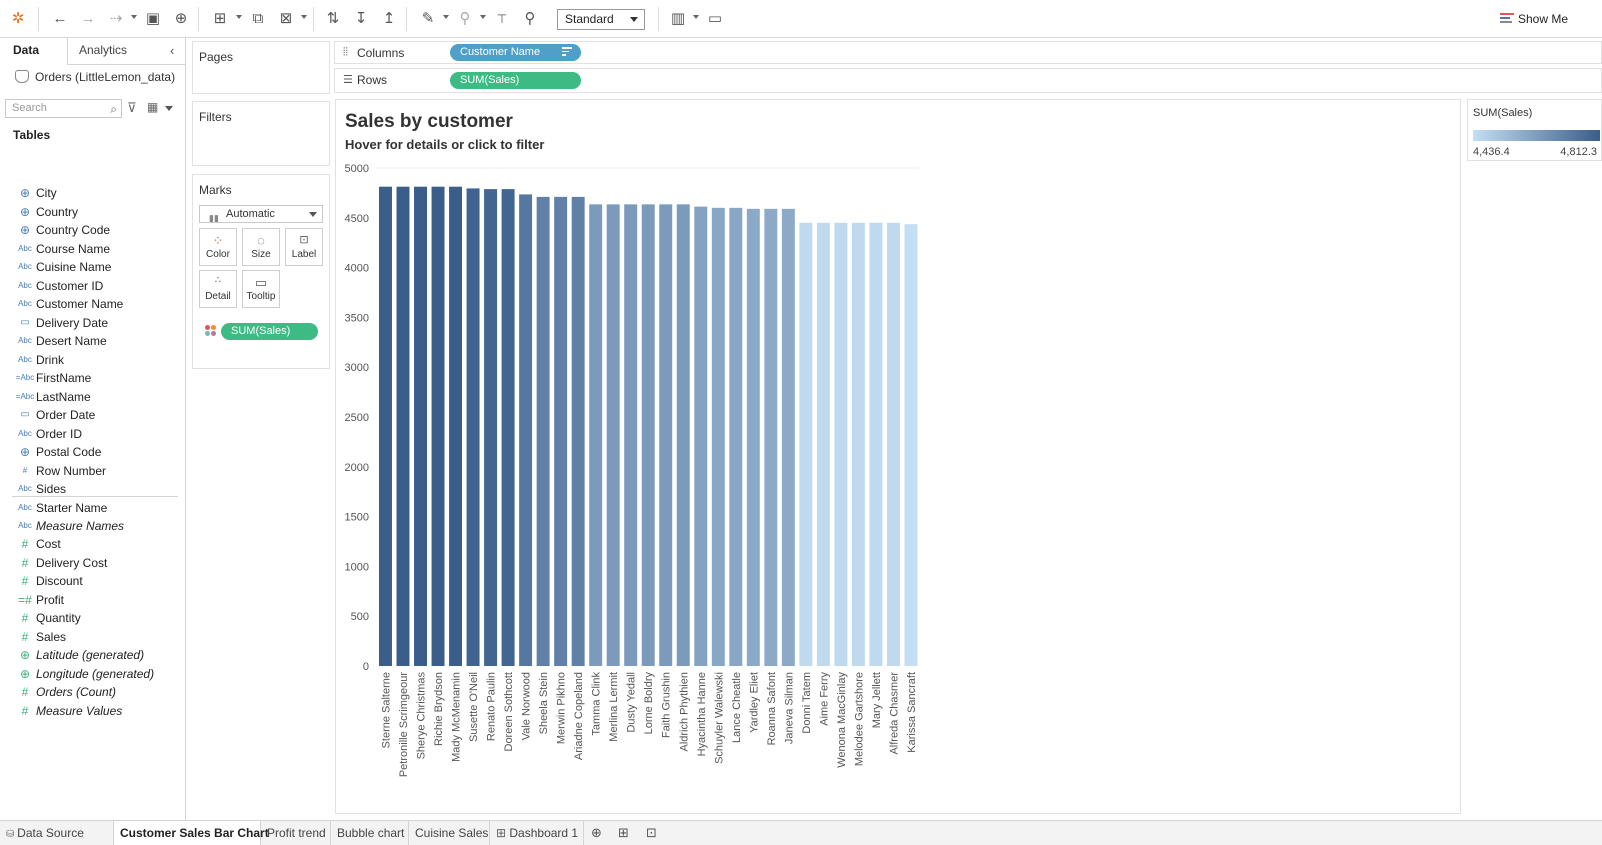  What do you see at coordinates (61, 563) in the screenshot?
I see `field-item: # Delivery Cost` at bounding box center [61, 563].